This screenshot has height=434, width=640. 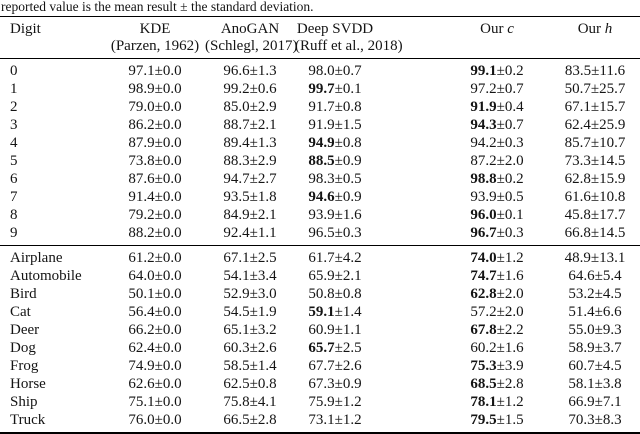 What do you see at coordinates (236, 125) in the screenshot?
I see `mean-value: 88.7` at bounding box center [236, 125].